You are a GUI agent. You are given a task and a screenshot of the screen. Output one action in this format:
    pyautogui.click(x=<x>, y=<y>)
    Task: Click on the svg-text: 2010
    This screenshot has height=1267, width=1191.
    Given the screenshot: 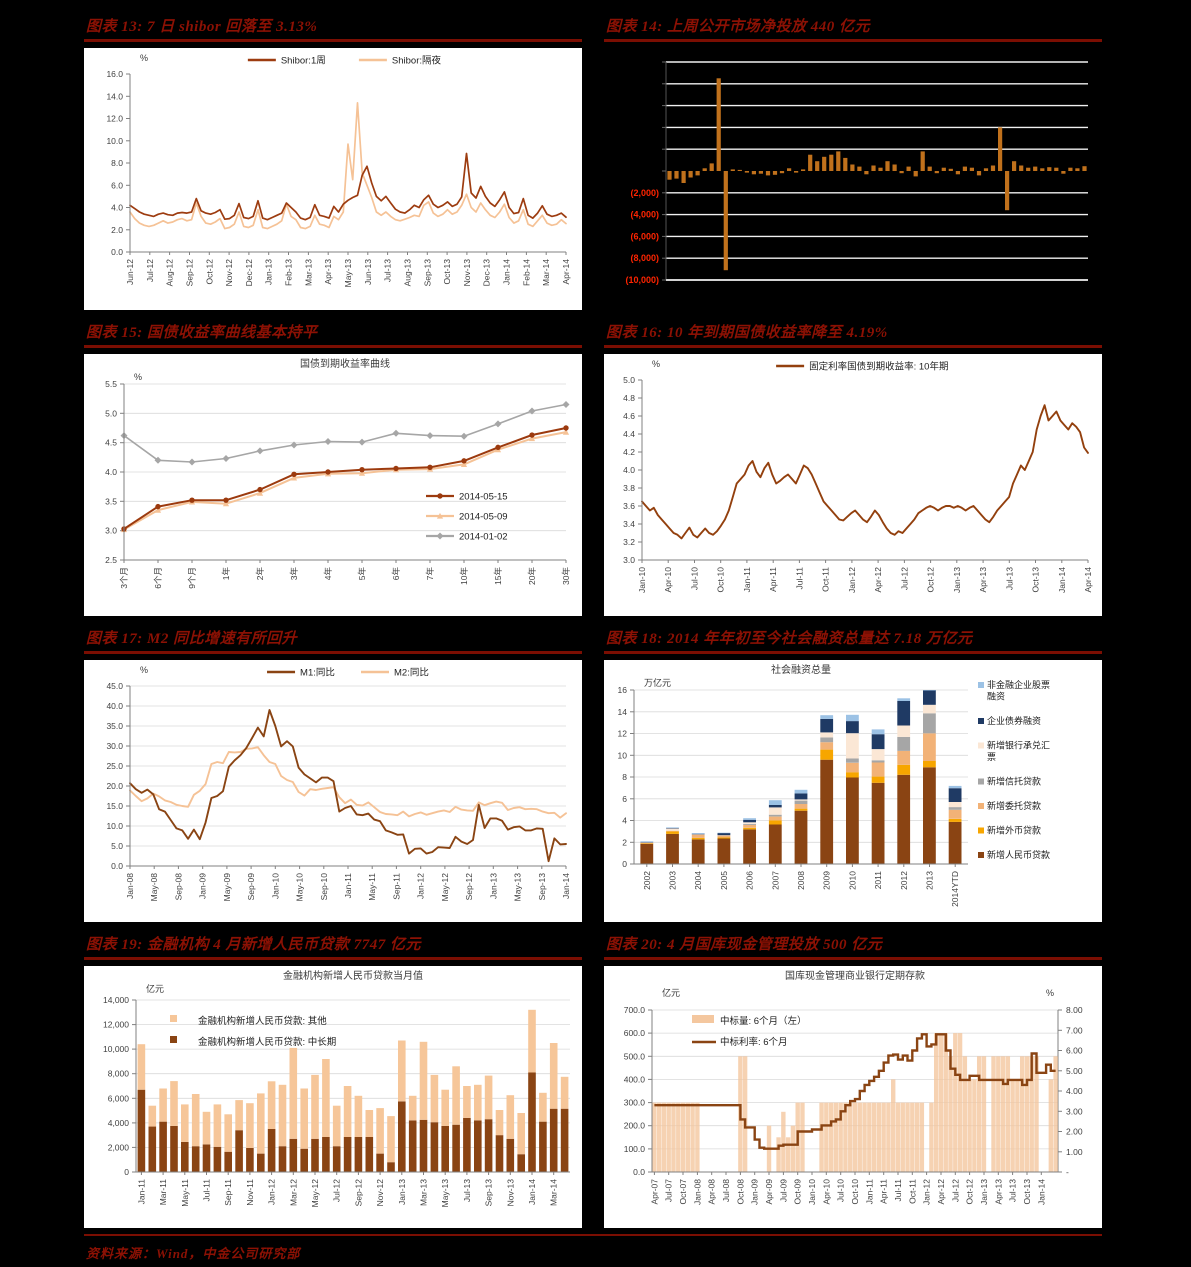 What is the action you would take?
    pyautogui.click(x=852, y=880)
    